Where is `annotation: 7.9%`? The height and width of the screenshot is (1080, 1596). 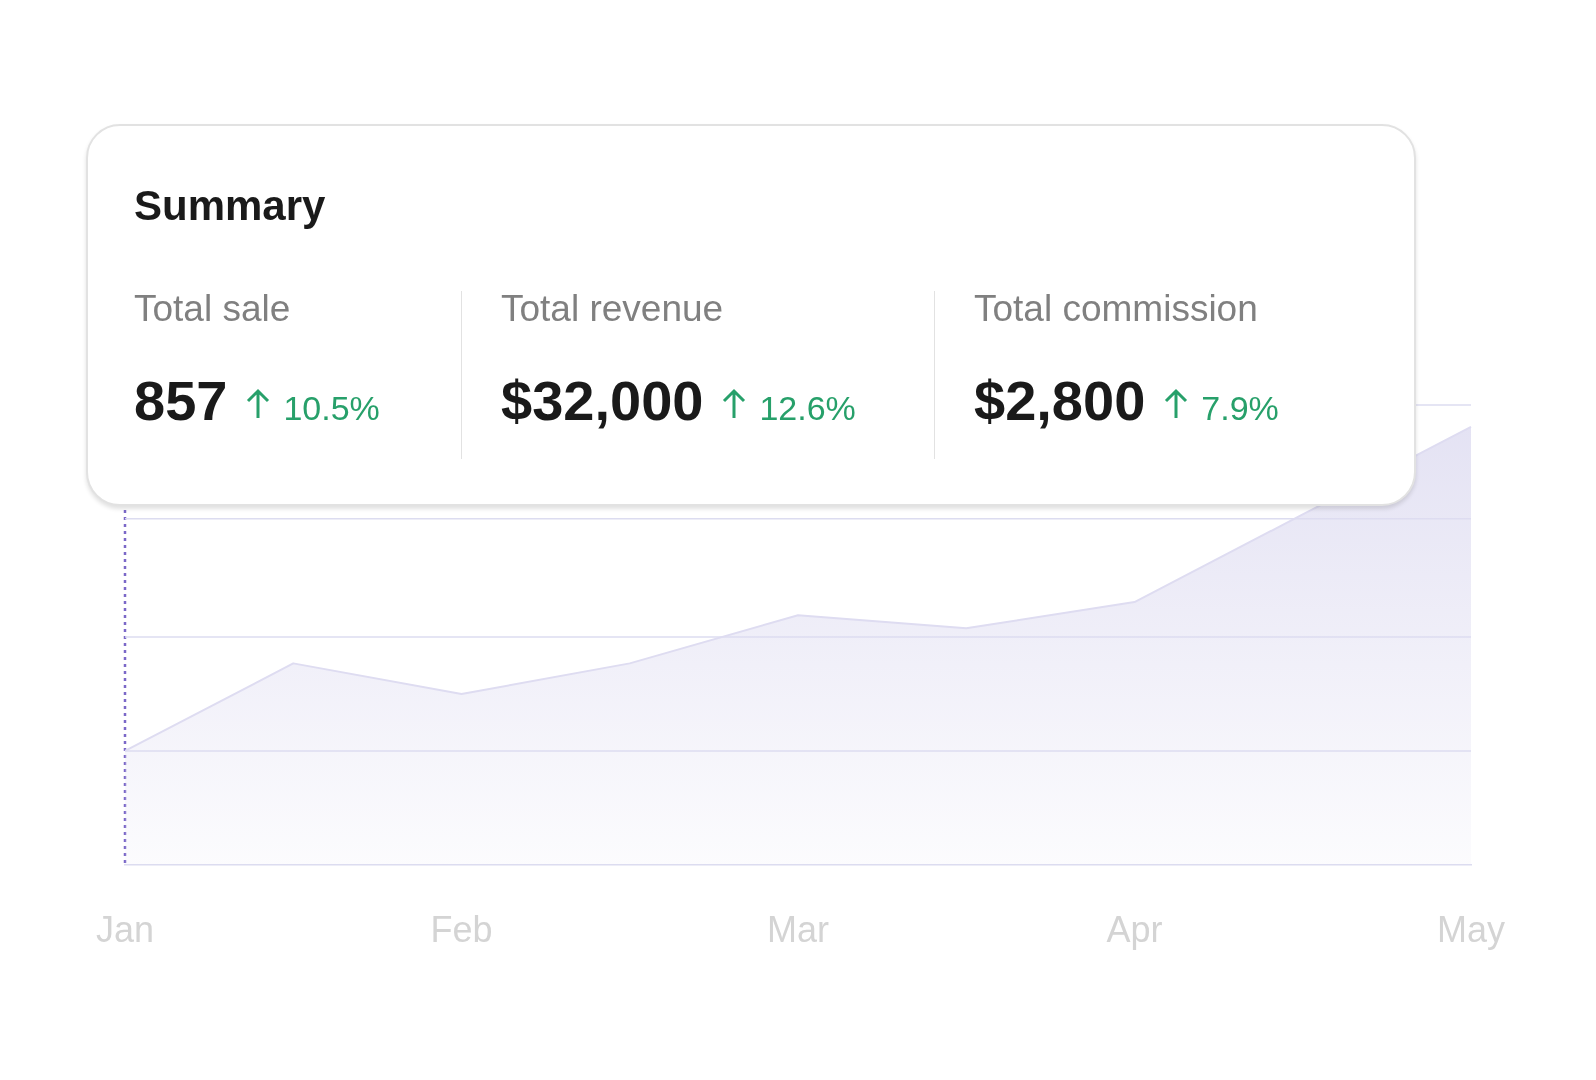 annotation: 7.9% is located at coordinates (1240, 408).